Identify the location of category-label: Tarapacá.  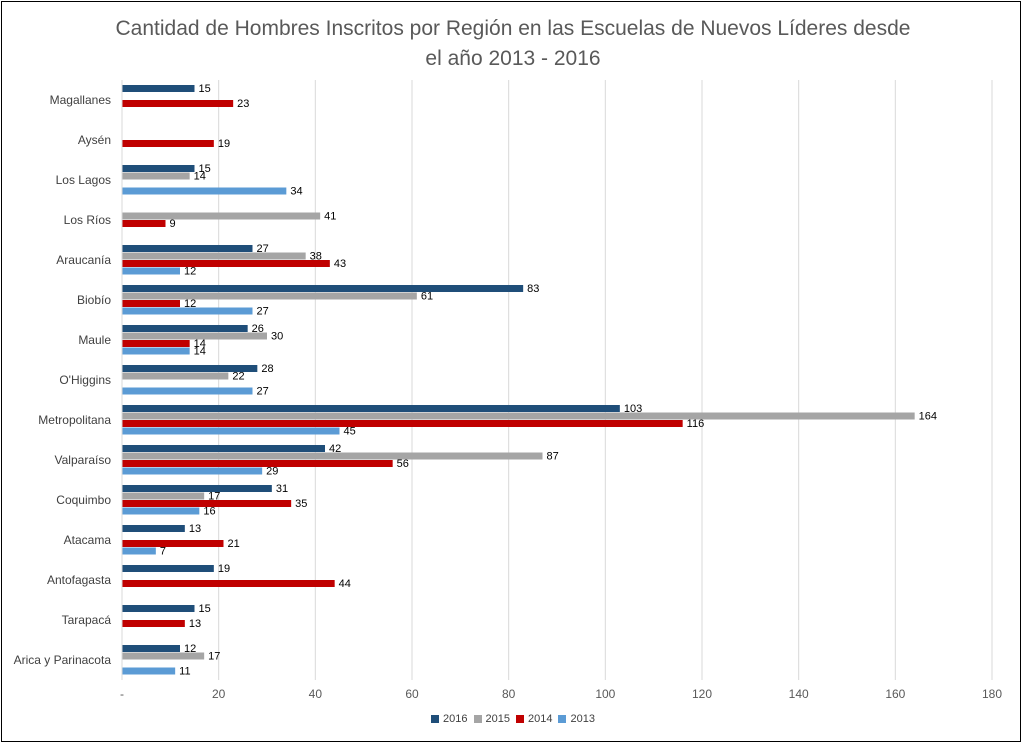
(87, 620).